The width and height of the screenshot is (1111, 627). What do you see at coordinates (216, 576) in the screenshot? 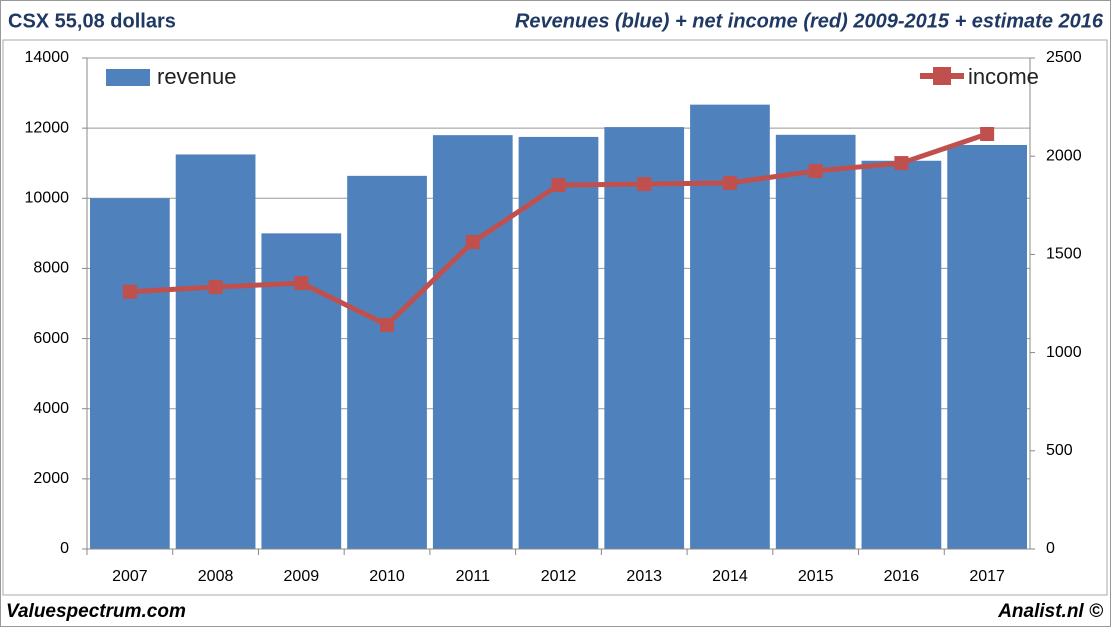
I see `x-tick-label: 2008` at bounding box center [216, 576].